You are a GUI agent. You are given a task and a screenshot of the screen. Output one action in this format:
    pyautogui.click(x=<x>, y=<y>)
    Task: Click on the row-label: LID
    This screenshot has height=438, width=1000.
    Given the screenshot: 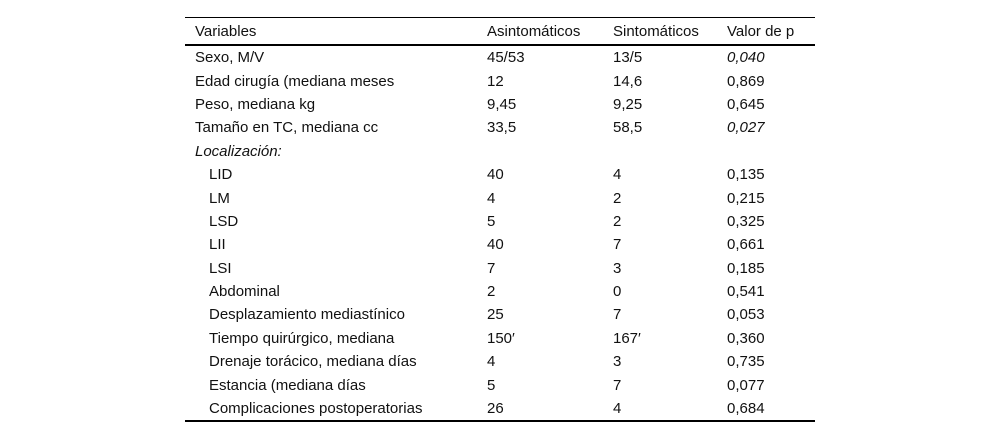 What is the action you would take?
    pyautogui.click(x=221, y=175)
    